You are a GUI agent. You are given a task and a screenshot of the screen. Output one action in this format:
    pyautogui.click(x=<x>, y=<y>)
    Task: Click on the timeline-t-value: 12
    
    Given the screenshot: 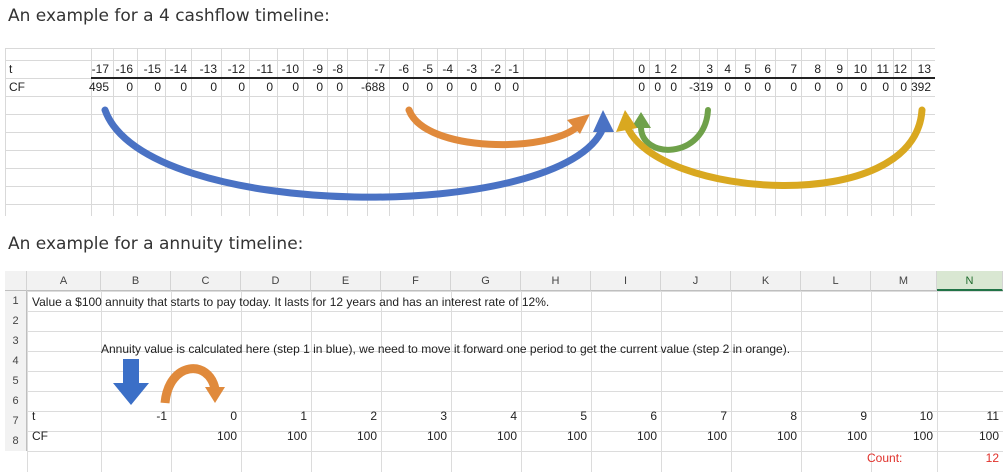 What is the action you would take?
    pyautogui.click(x=900, y=69)
    